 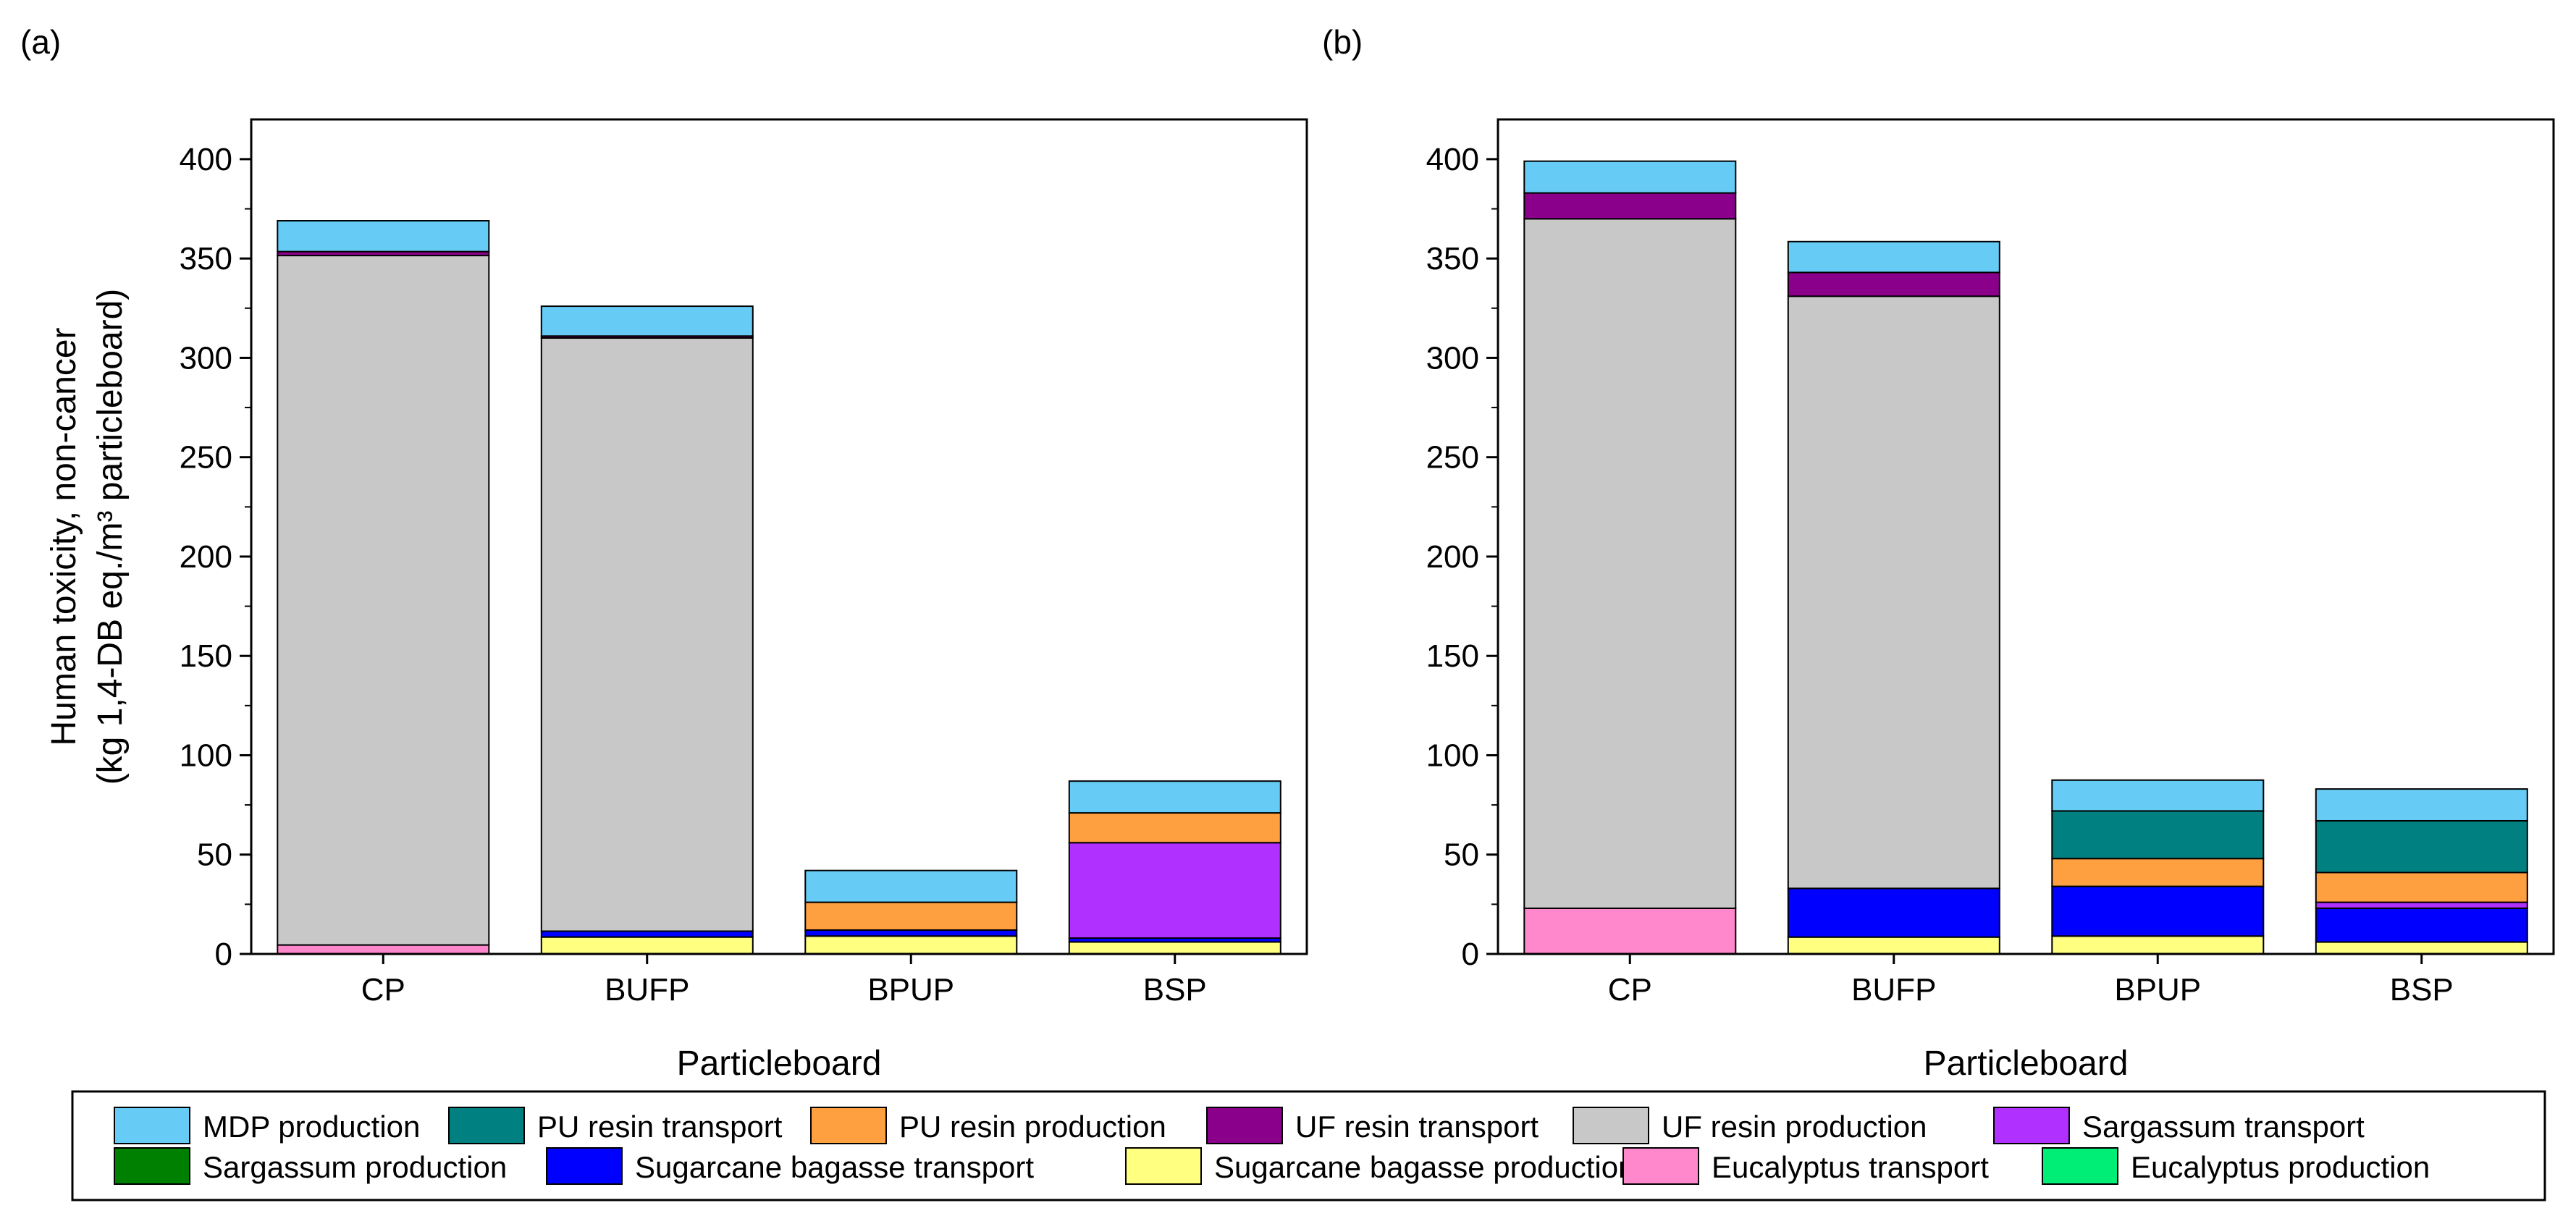 What do you see at coordinates (1244, 1125) in the screenshot?
I see `legend-swatch-uf-resin-transport` at bounding box center [1244, 1125].